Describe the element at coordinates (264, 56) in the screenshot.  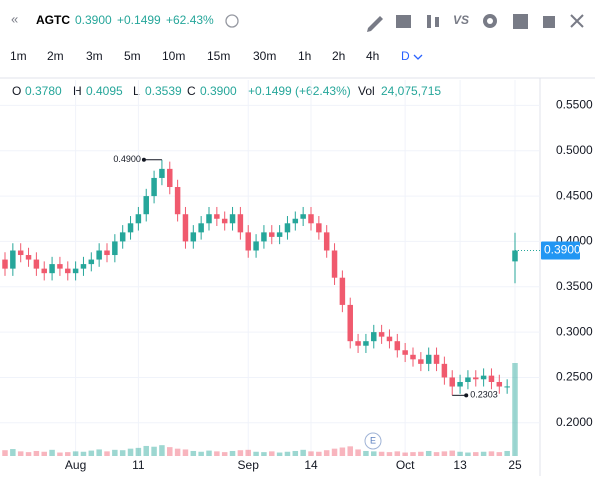
I see `interval-button: 30m` at that location.